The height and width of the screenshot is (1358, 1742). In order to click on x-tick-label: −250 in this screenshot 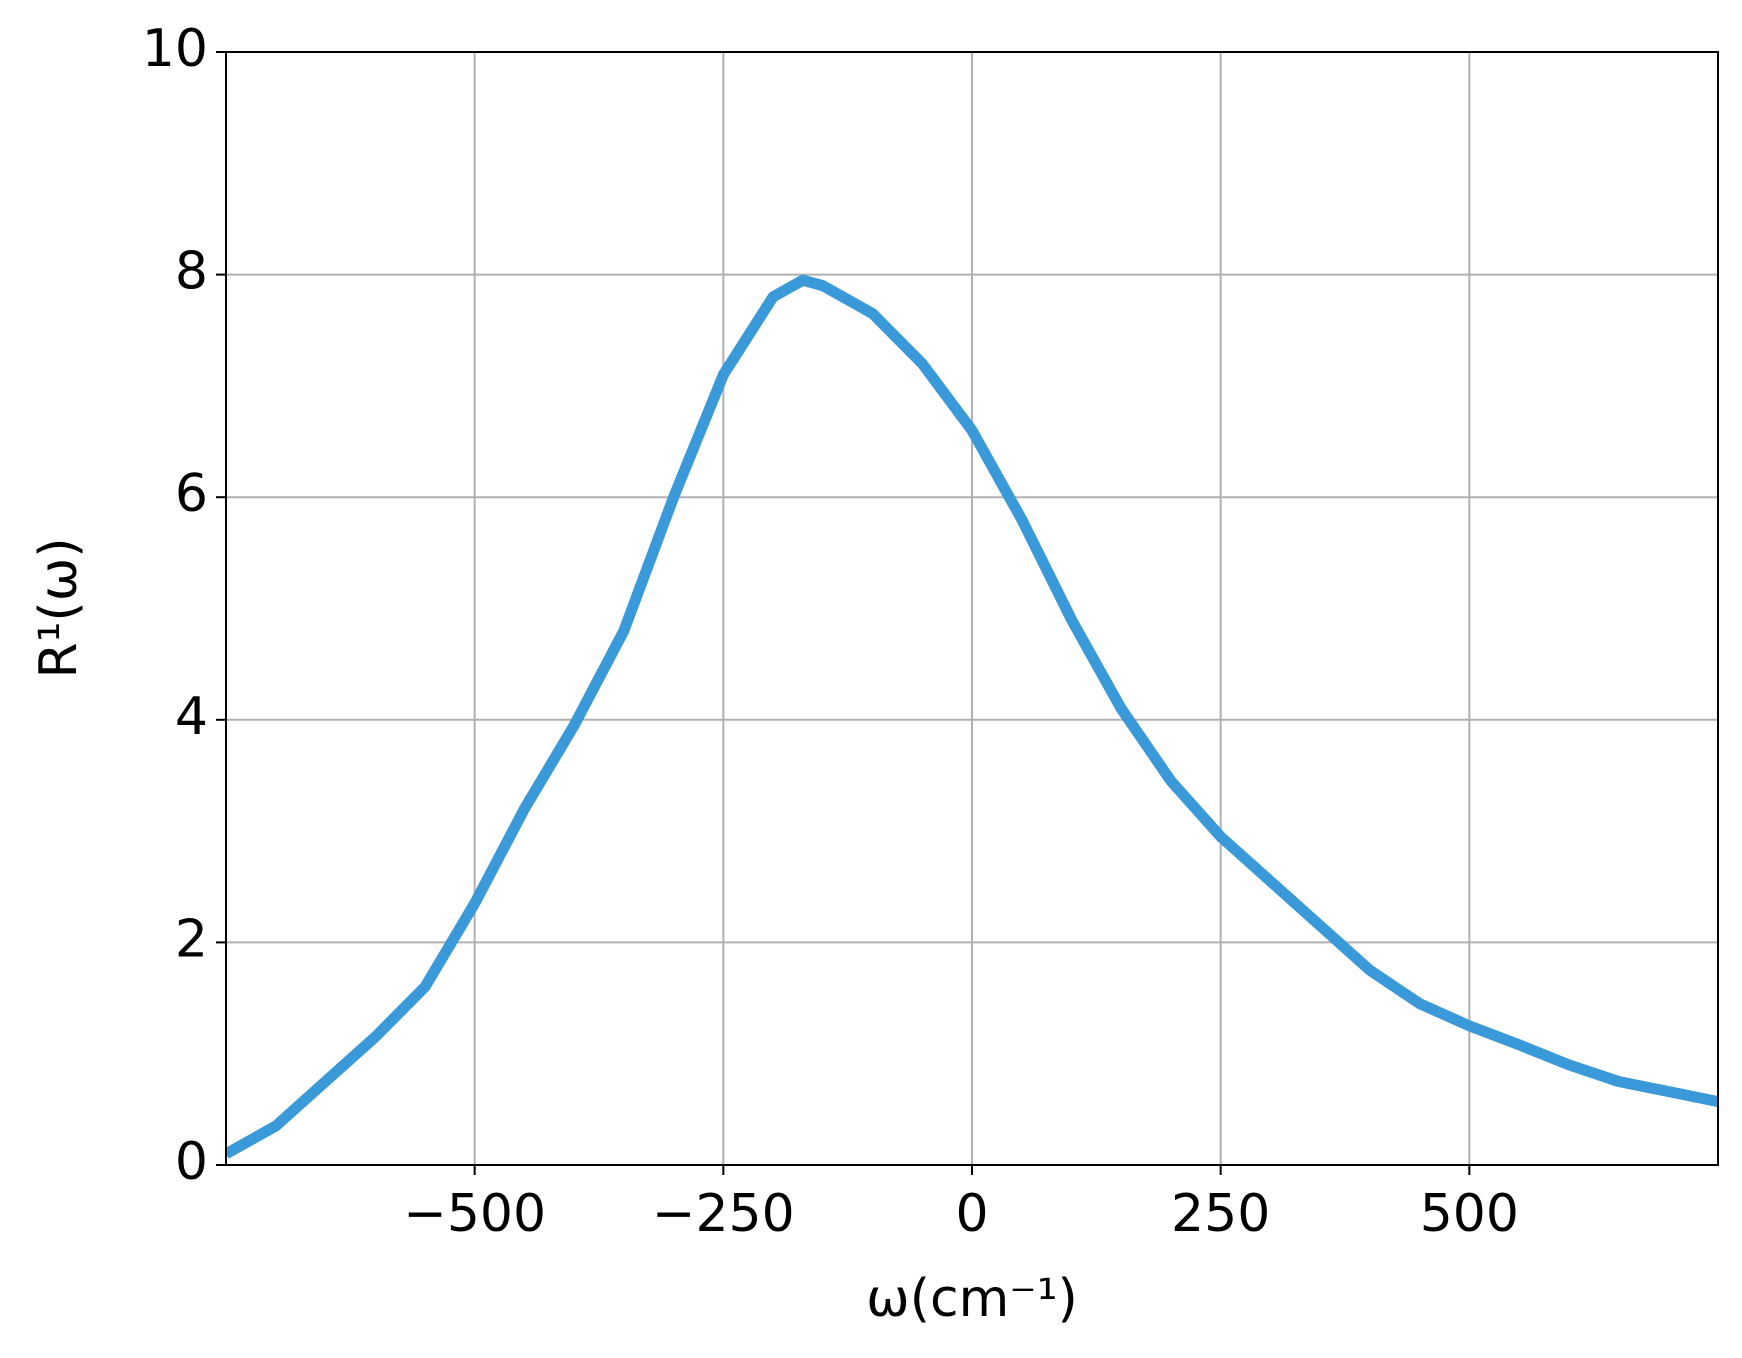, I will do `click(723, 1214)`.